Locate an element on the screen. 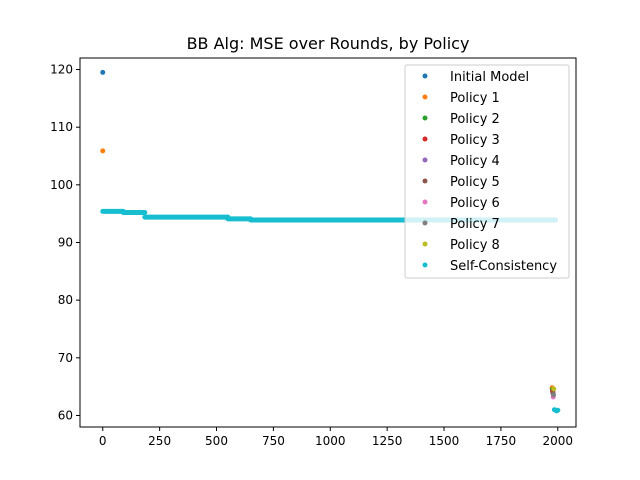 The height and width of the screenshot is (480, 640). y-tick-label: 70 is located at coordinates (65, 358).